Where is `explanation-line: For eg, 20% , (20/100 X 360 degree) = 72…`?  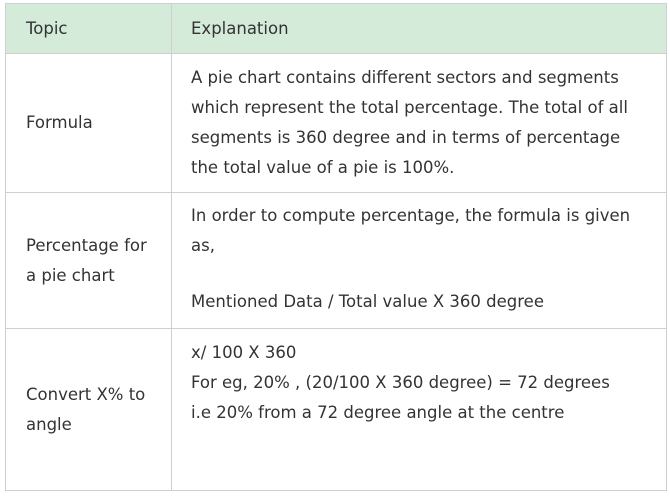
explanation-line: For eg, 20% , (20/100 X 360 degree) = 72… is located at coordinates (400, 382).